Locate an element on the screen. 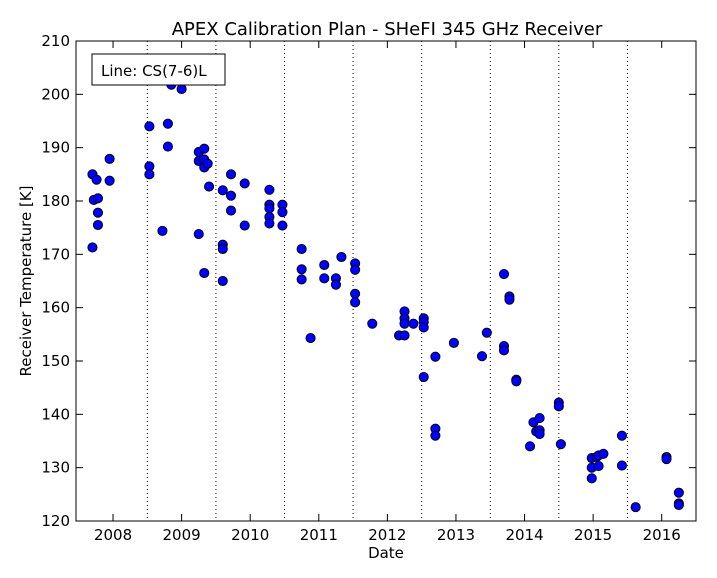  y-tick-label: 130 is located at coordinates (55, 468).